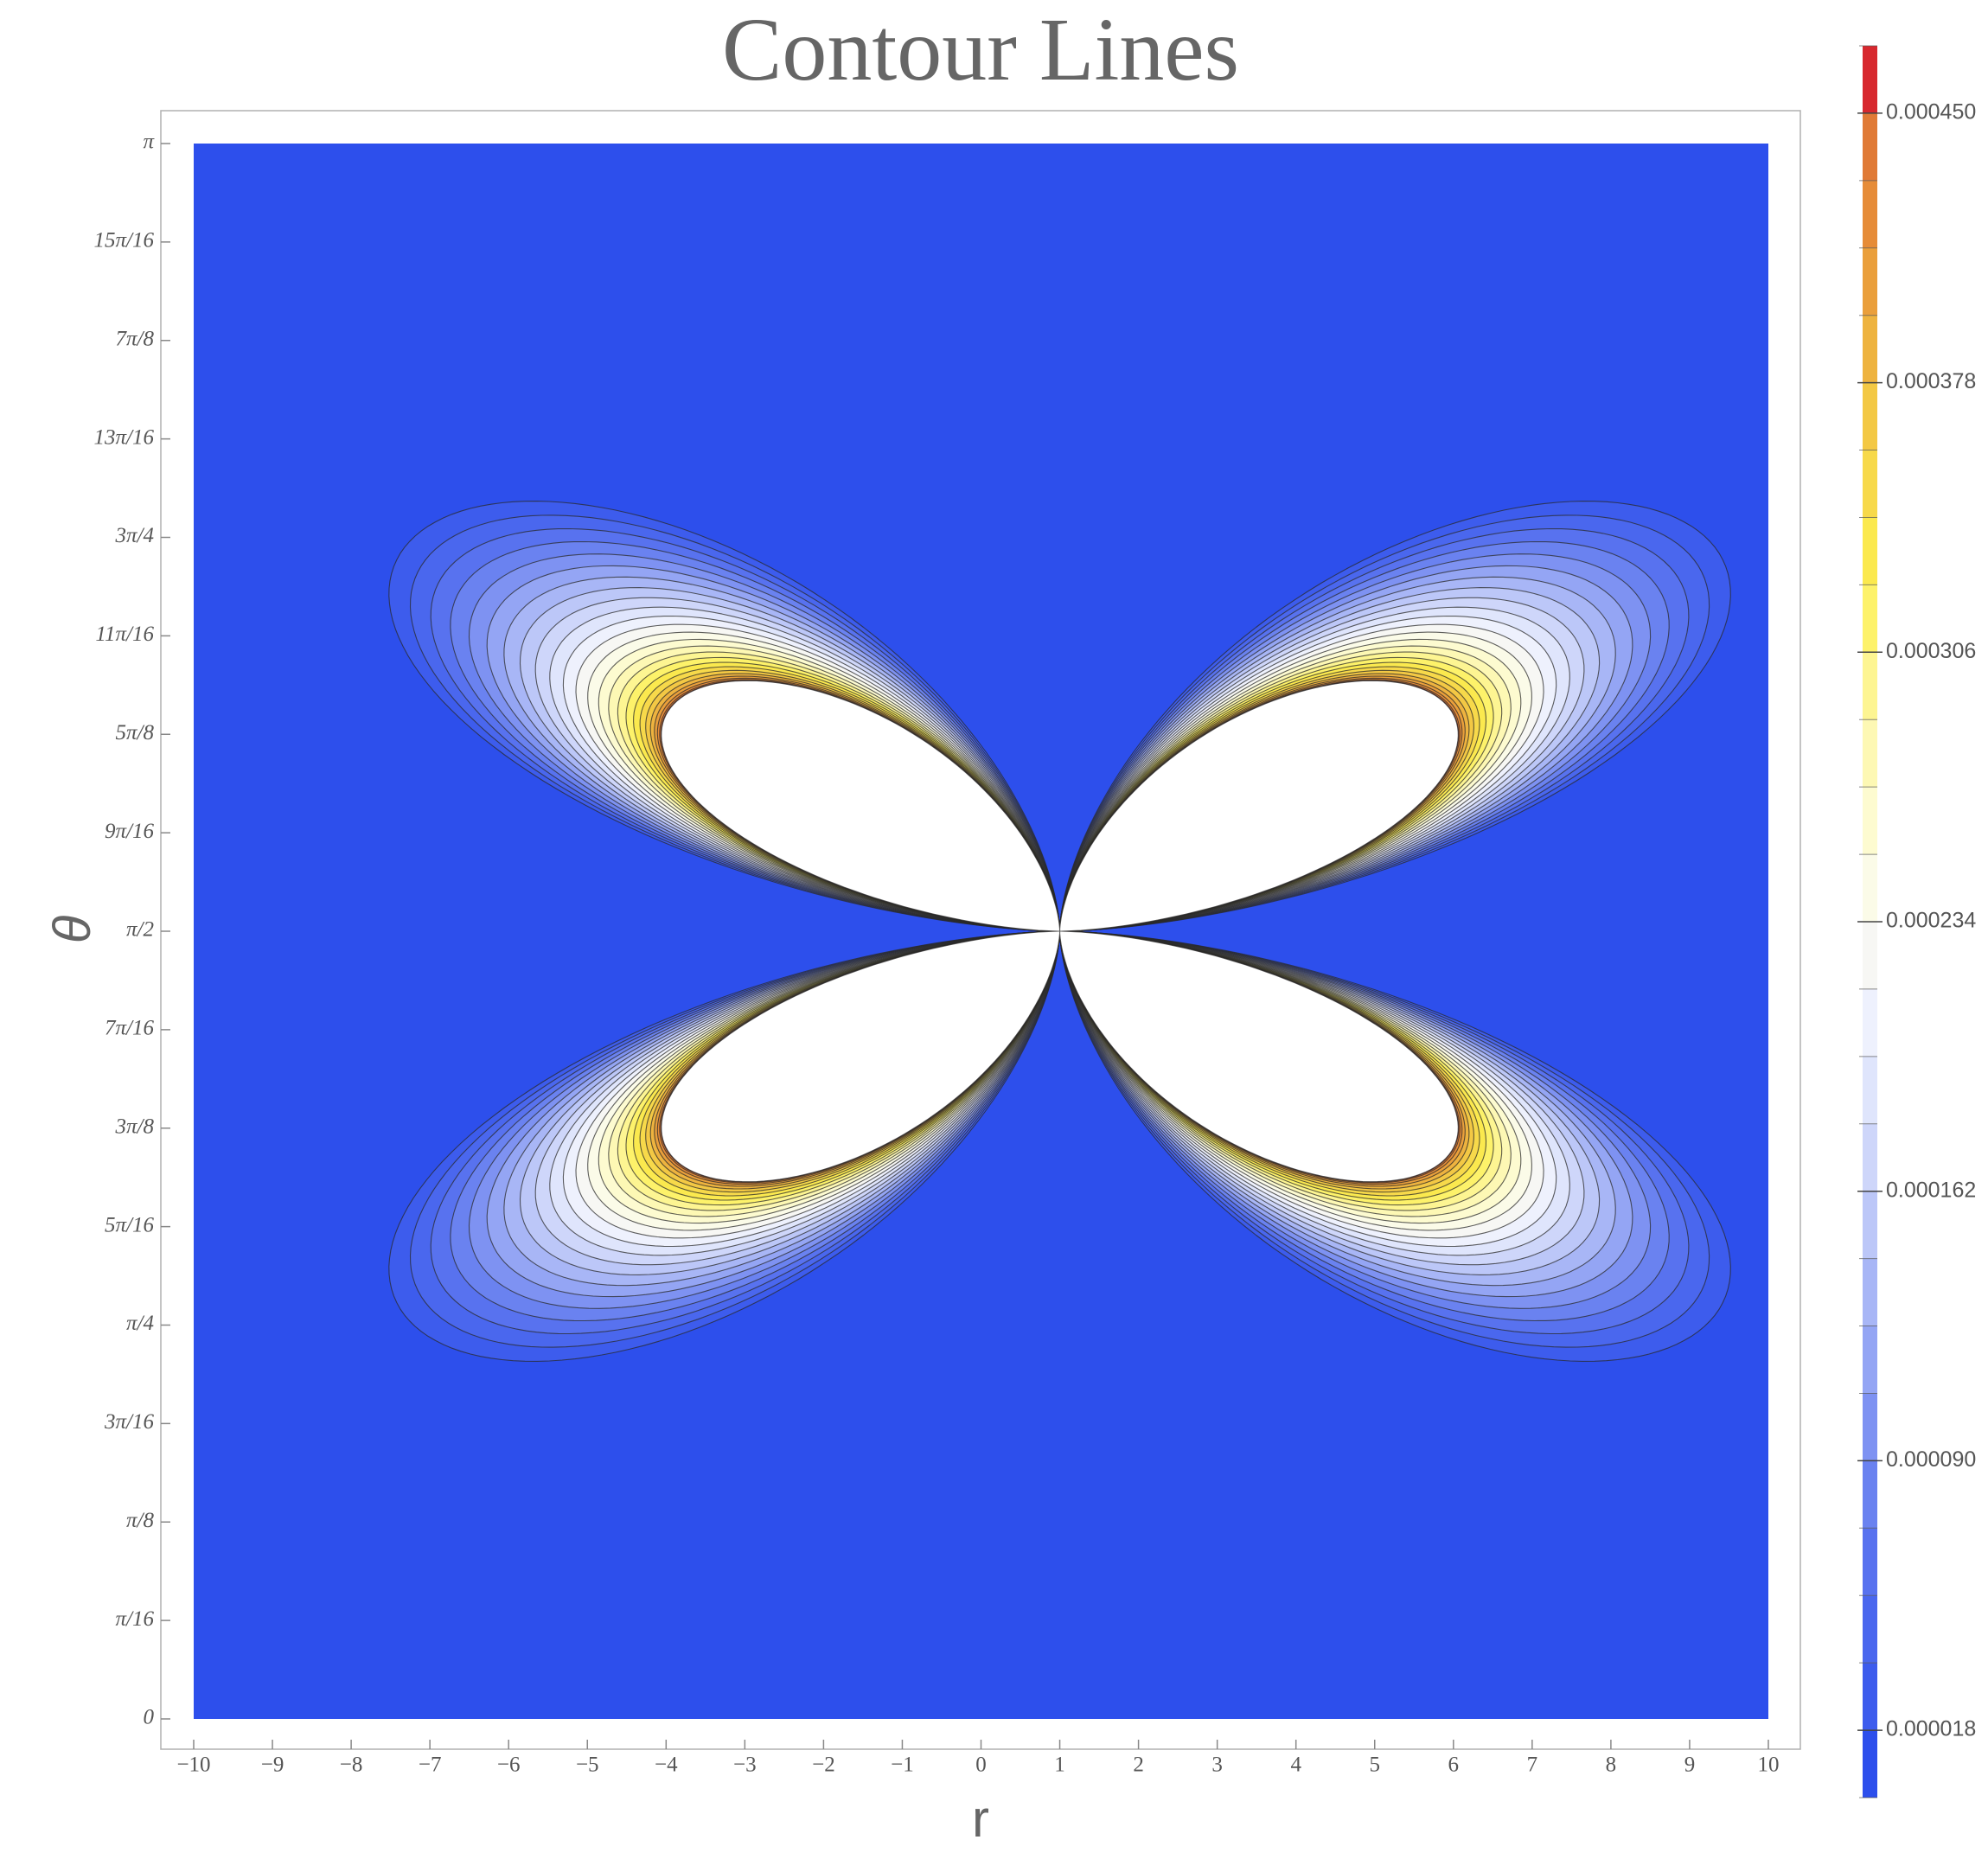 Image resolution: width=1988 pixels, height=1859 pixels. What do you see at coordinates (129, 831) in the screenshot?
I see `y-tick-label: 9π/16` at bounding box center [129, 831].